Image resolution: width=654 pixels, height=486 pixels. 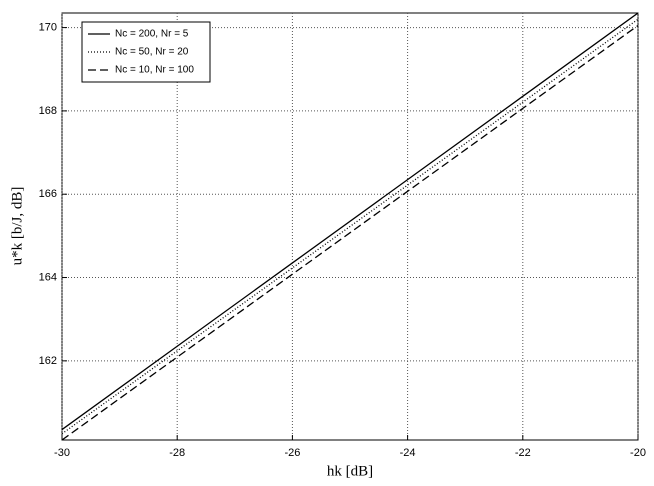 What do you see at coordinates (177, 453) in the screenshot?
I see `x-tick-label: -28` at bounding box center [177, 453].